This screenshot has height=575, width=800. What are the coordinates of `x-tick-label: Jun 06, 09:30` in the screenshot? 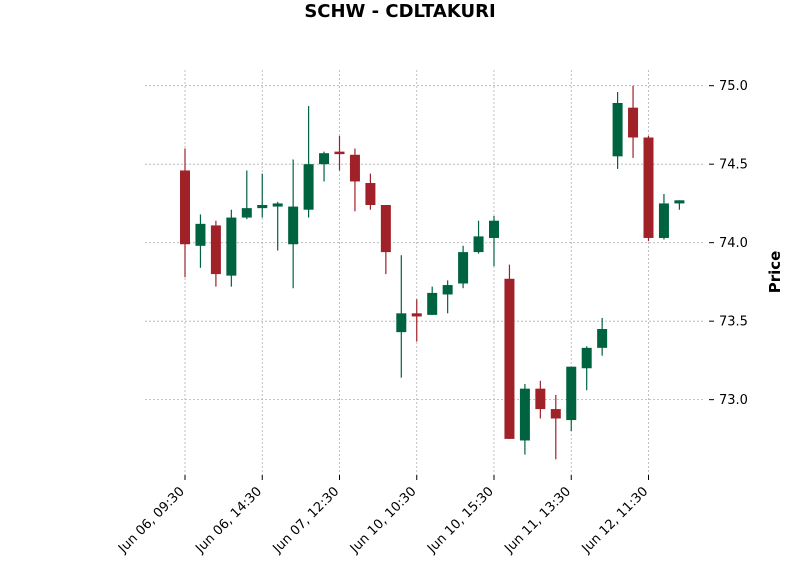 It's located at (151, 520).